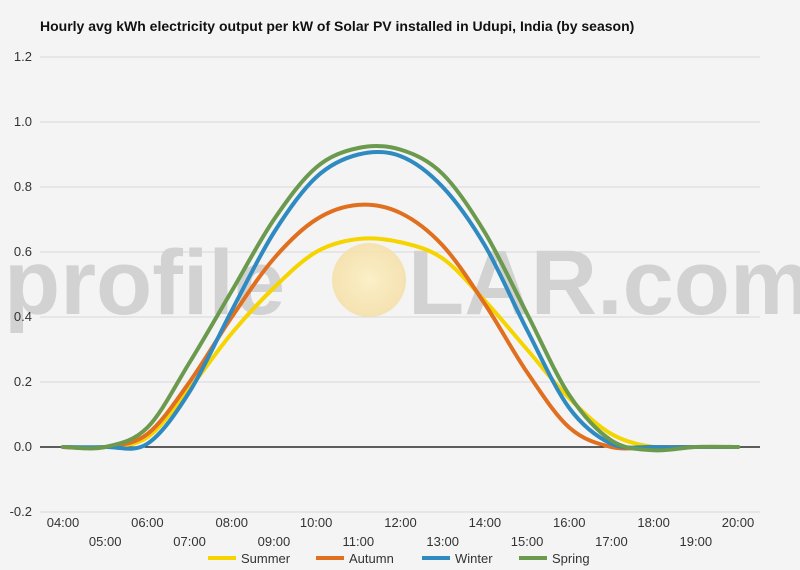 The height and width of the screenshot is (570, 800). What do you see at coordinates (569, 522) in the screenshot?
I see `x-tick-label: 16:00` at bounding box center [569, 522].